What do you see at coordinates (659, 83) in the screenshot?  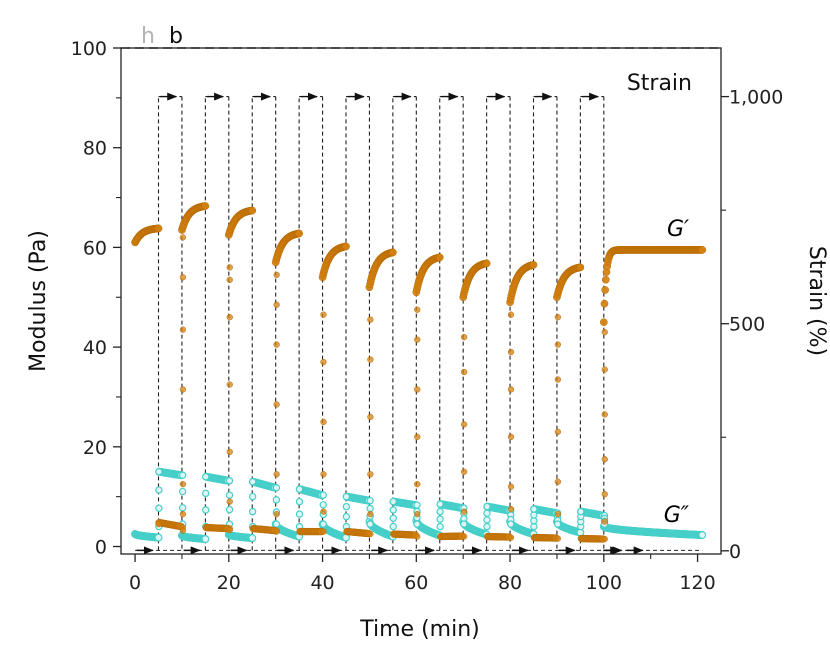 I see `strain-label: Strain` at bounding box center [659, 83].